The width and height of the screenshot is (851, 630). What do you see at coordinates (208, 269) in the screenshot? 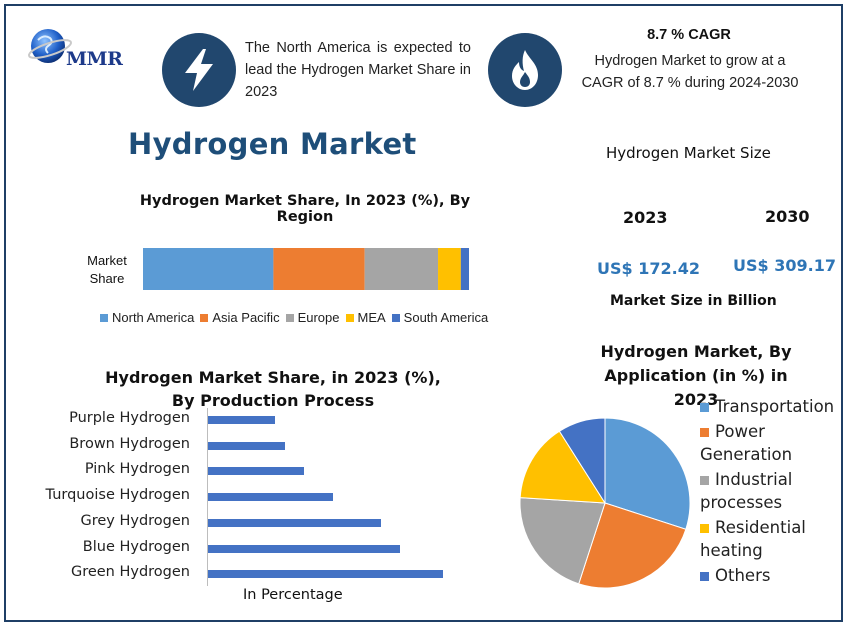
I see `bar-segment-north-america` at bounding box center [208, 269].